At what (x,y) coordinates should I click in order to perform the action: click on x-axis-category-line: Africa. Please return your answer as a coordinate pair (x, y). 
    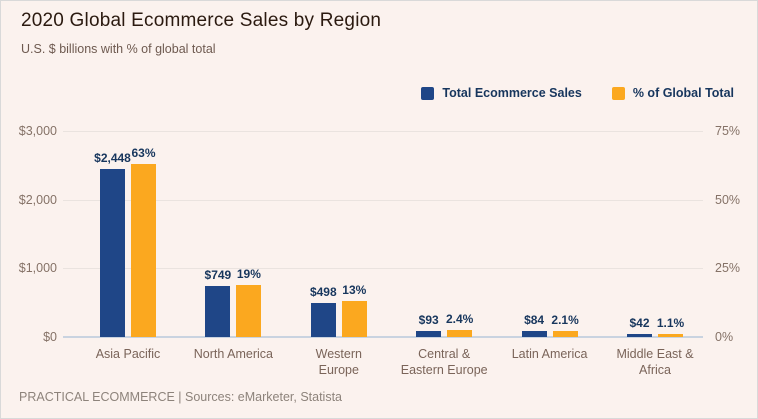
    Looking at the image, I should click on (655, 370).